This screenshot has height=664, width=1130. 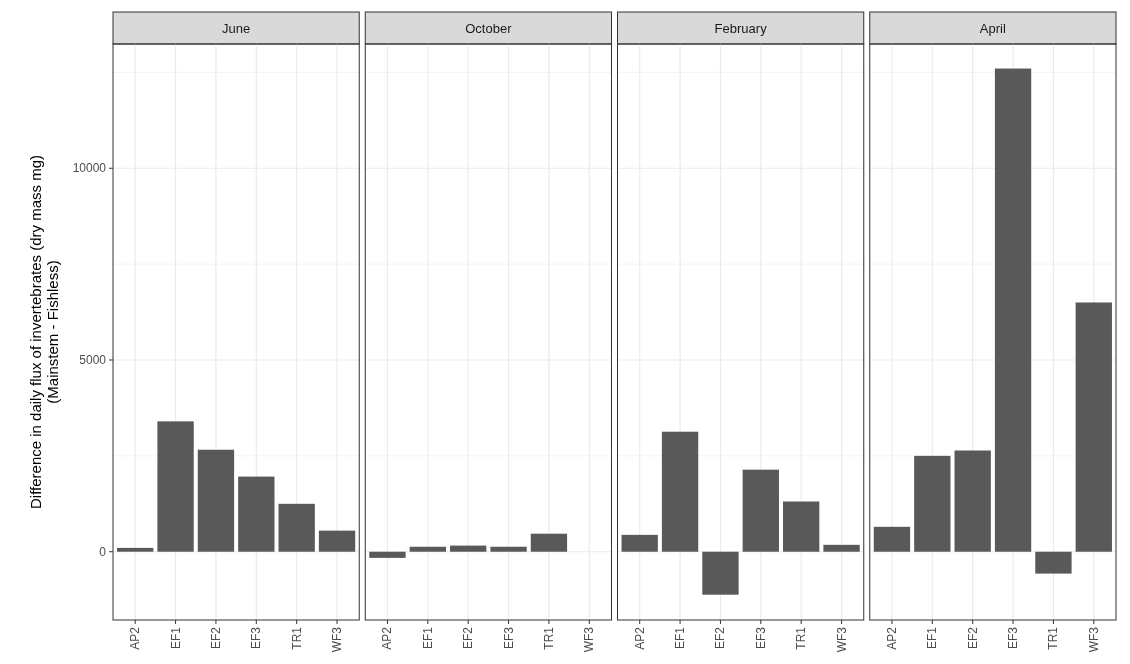 I want to click on y-tick-label: 10000, so click(x=89, y=168).